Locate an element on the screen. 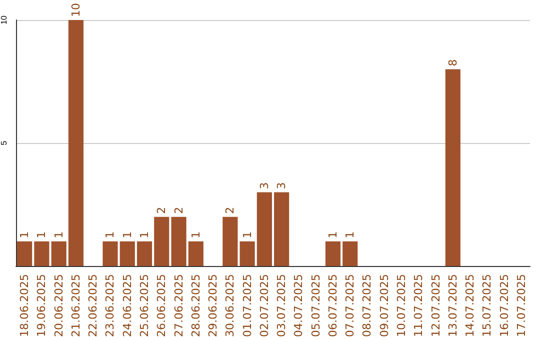  x-tick-label: 30.06.2025 is located at coordinates (230, 306).